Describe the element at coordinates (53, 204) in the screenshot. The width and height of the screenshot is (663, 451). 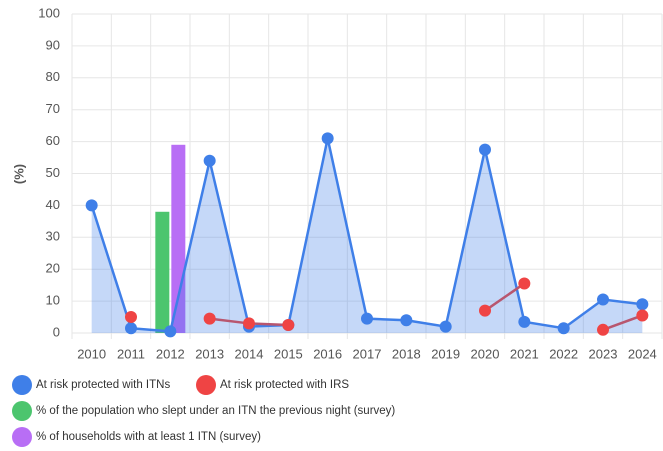
I see `y-tick-label: 40` at that location.